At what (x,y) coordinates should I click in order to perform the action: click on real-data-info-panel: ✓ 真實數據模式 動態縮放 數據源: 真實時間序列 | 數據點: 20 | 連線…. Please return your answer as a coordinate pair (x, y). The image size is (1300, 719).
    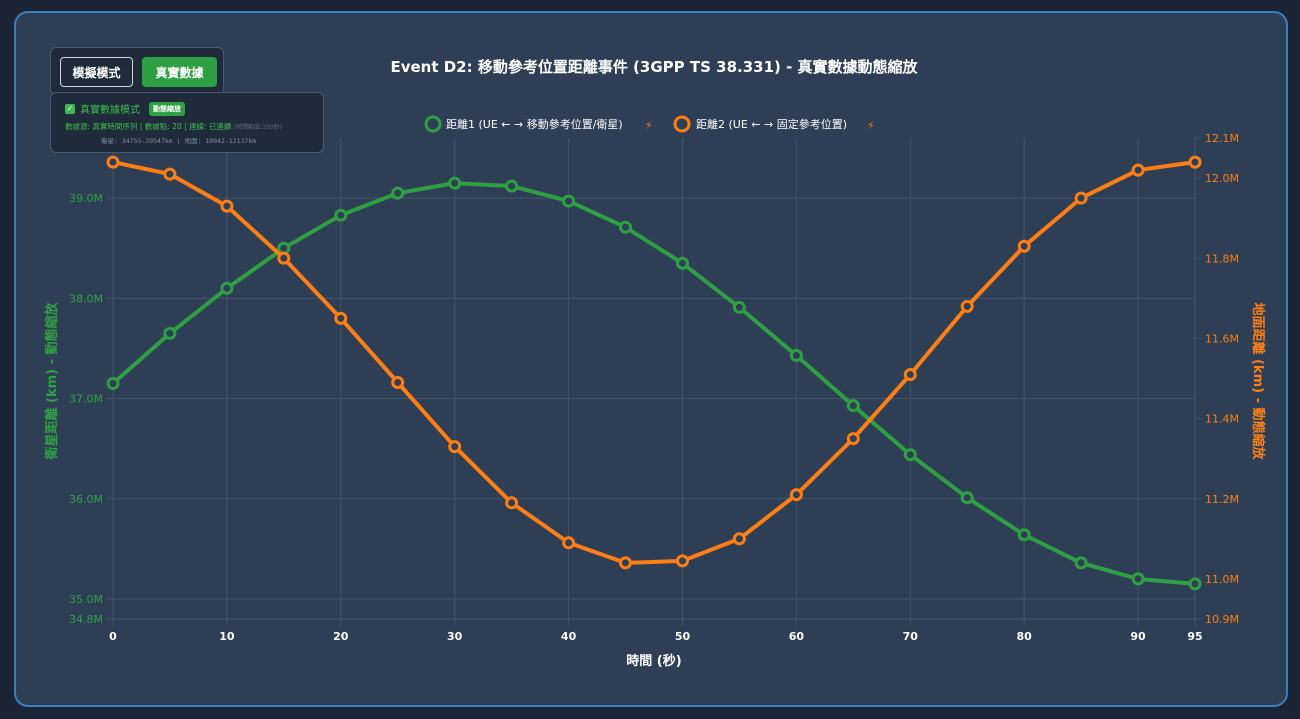
    Looking at the image, I should click on (187, 122).